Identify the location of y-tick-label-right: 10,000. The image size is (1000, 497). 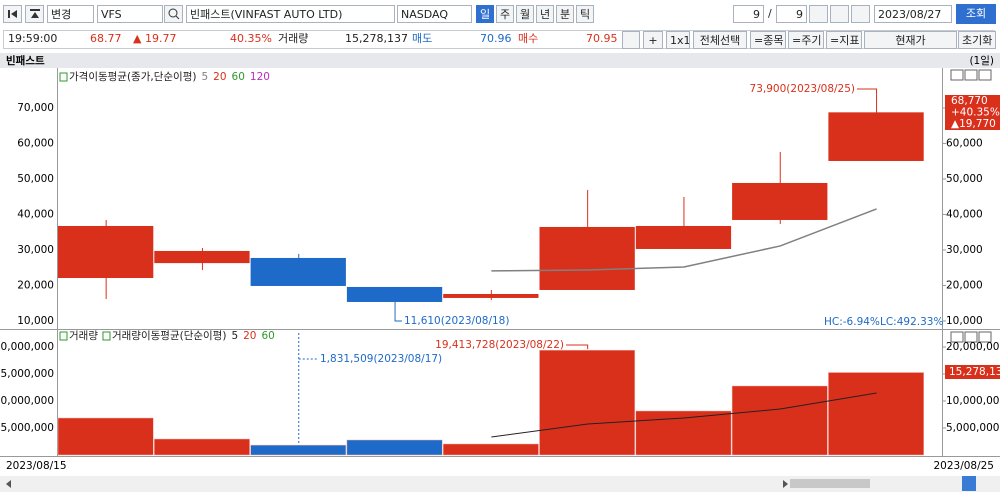
(964, 321).